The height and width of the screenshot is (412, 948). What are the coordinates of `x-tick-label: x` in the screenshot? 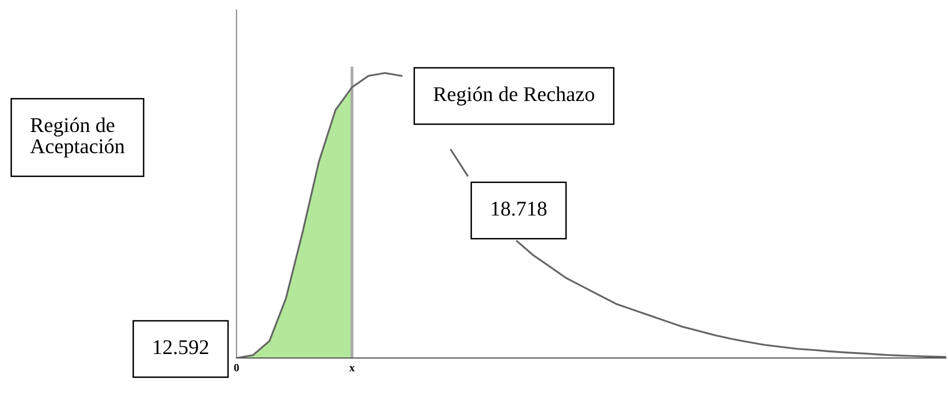 It's located at (352, 369).